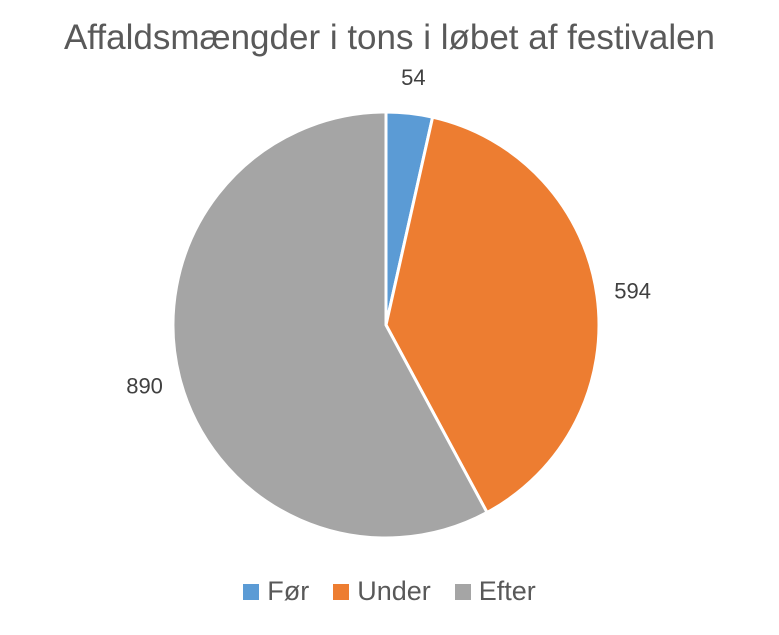 Image resolution: width=779 pixels, height=635 pixels. I want to click on legend-swatch-foer, so click(251, 591).